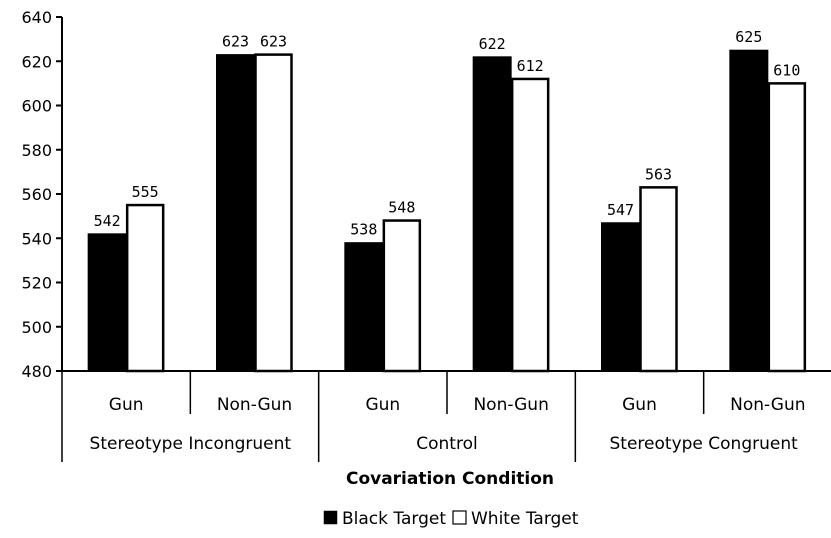 The height and width of the screenshot is (538, 831). I want to click on data-label: 612, so click(530, 66).